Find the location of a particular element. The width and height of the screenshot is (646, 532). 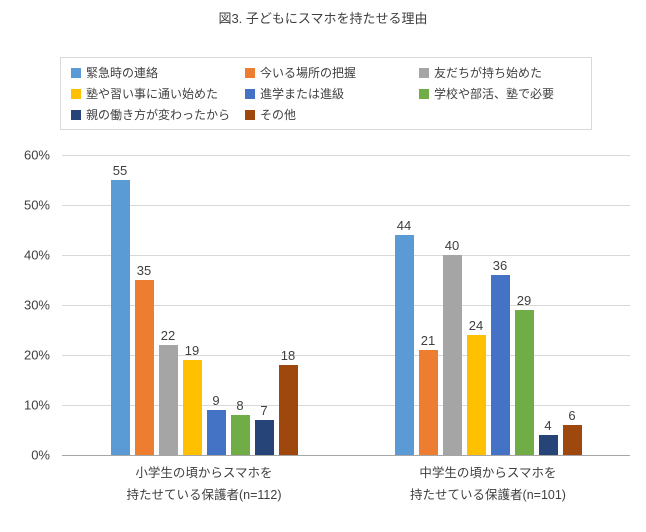

bar: 24 is located at coordinates (476, 305).